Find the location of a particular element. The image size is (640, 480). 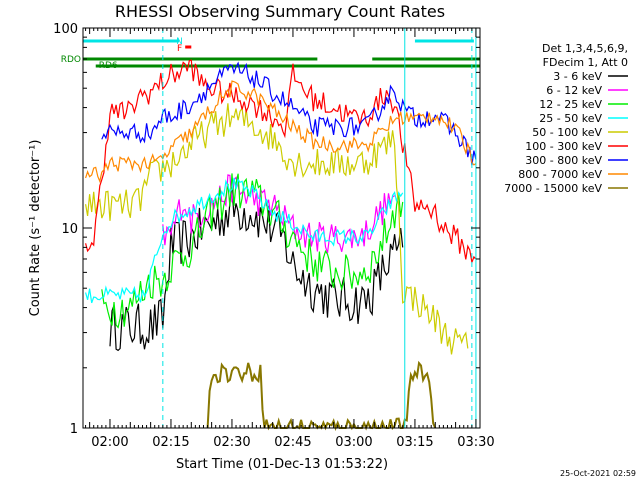

y-tick-label: 100 is located at coordinates (65, 29).